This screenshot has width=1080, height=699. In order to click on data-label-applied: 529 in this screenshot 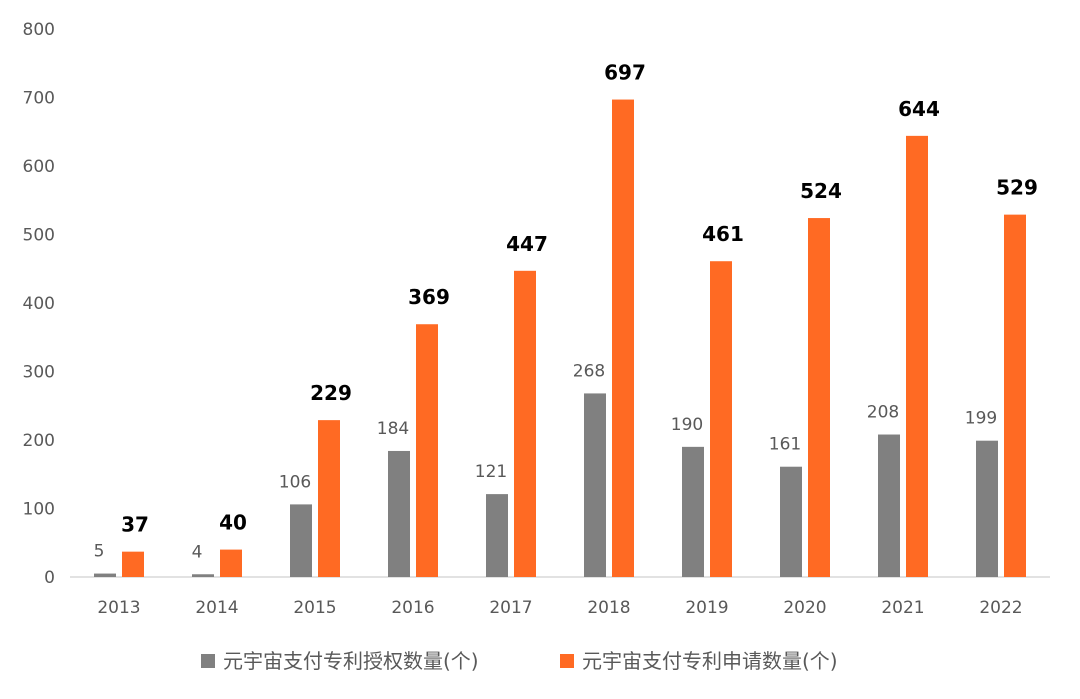, I will do `click(1017, 188)`.